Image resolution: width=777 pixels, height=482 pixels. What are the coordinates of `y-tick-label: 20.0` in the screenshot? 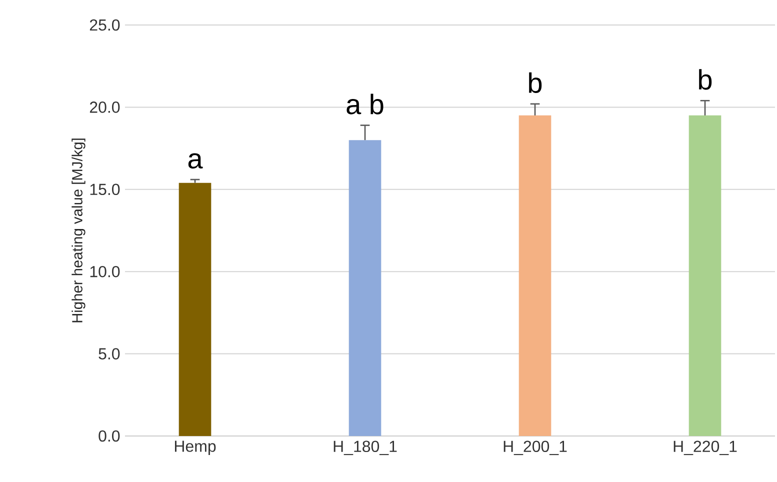 It's located at (105, 107).